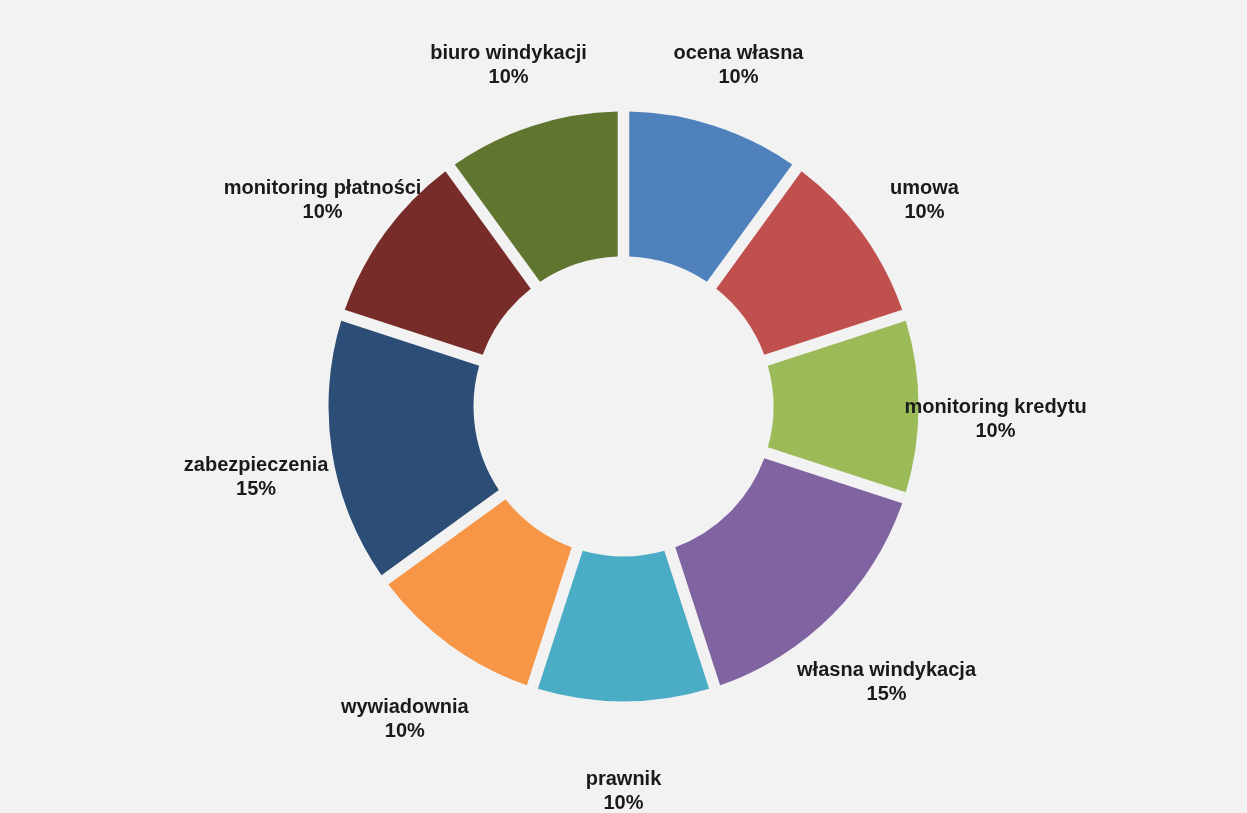 The width and height of the screenshot is (1247, 813). I want to click on slice-label: prawnik, so click(624, 777).